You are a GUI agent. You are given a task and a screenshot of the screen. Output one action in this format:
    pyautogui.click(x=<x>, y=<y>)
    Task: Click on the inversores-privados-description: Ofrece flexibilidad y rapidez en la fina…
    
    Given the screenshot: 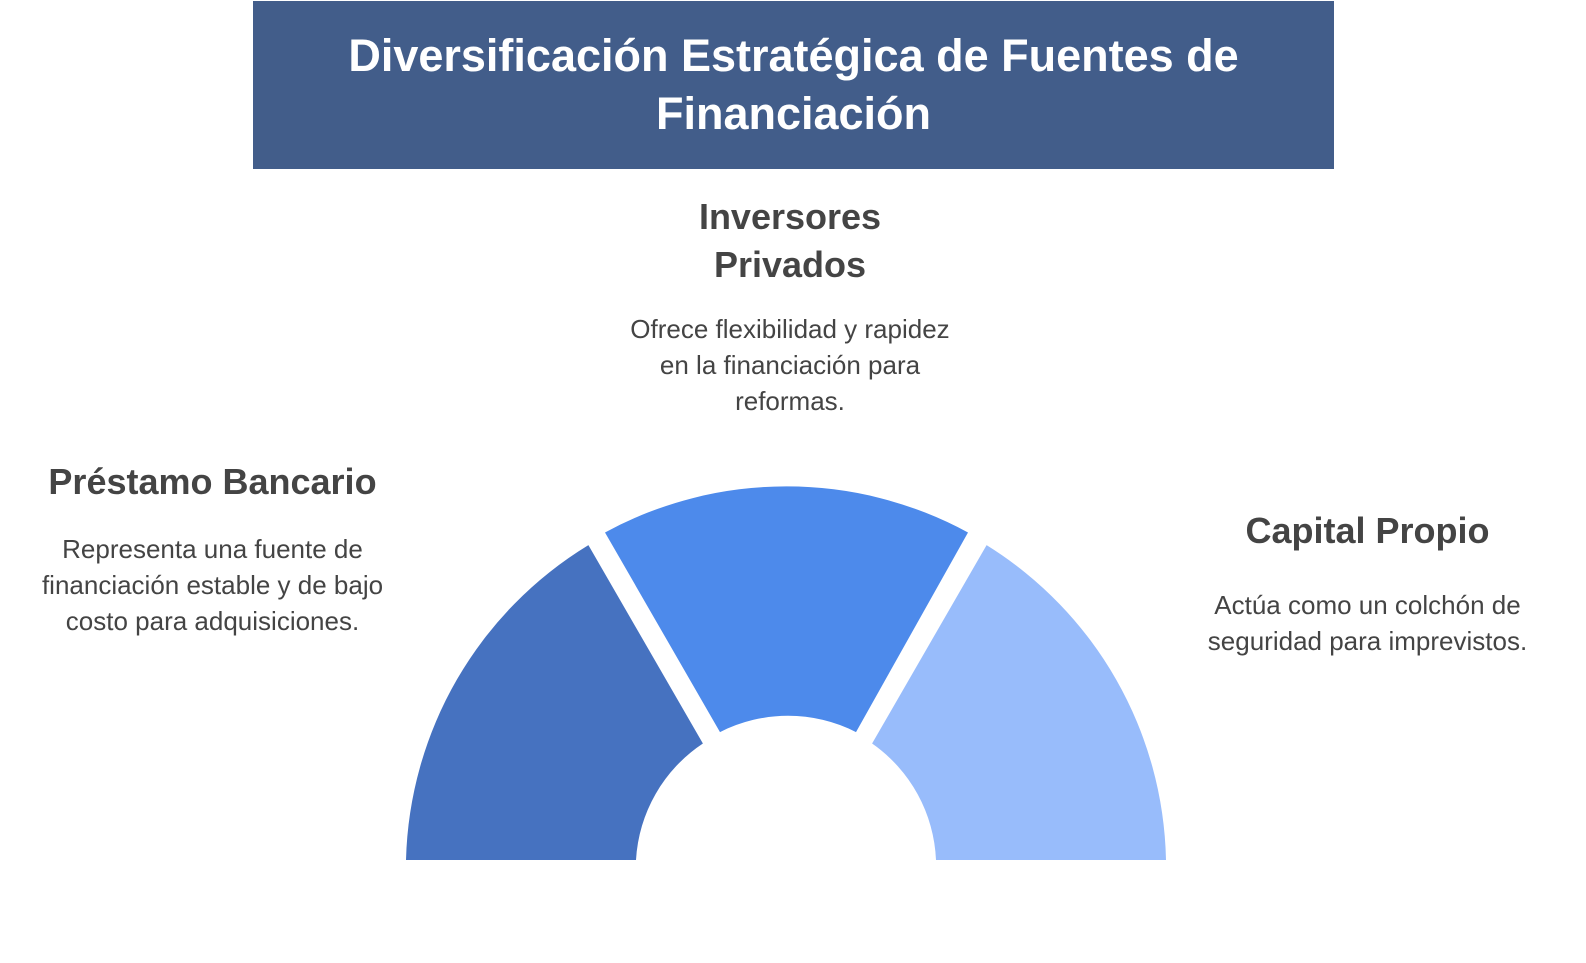 What is the action you would take?
    pyautogui.click(x=790, y=365)
    